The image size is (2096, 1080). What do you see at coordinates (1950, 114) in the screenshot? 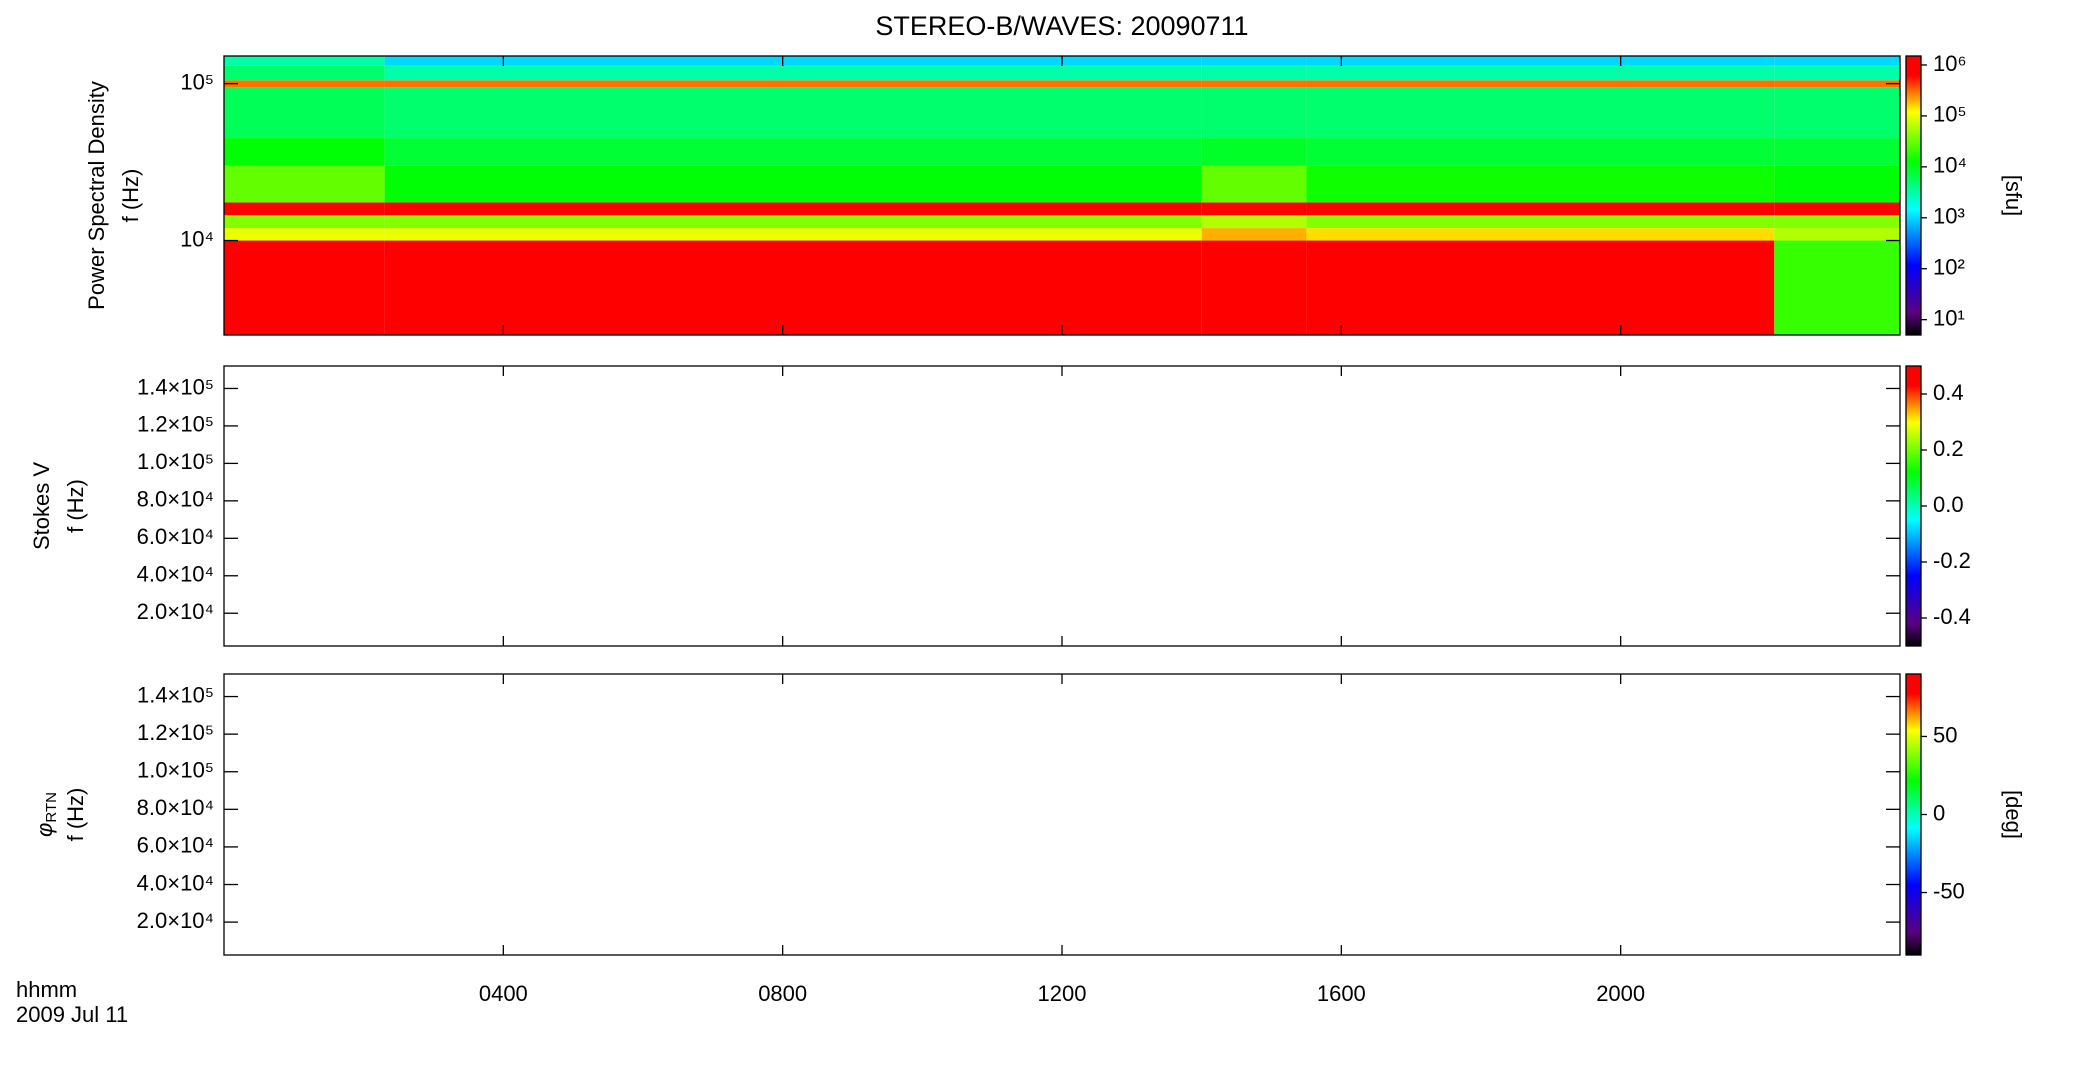
I see `colorbar-tick-label: 10⁵` at bounding box center [1950, 114].